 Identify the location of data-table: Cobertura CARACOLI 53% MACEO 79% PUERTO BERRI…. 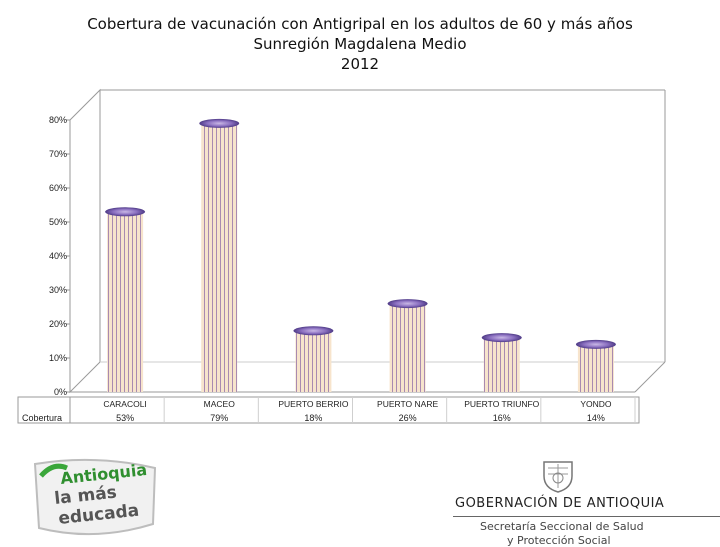
(328, 410).